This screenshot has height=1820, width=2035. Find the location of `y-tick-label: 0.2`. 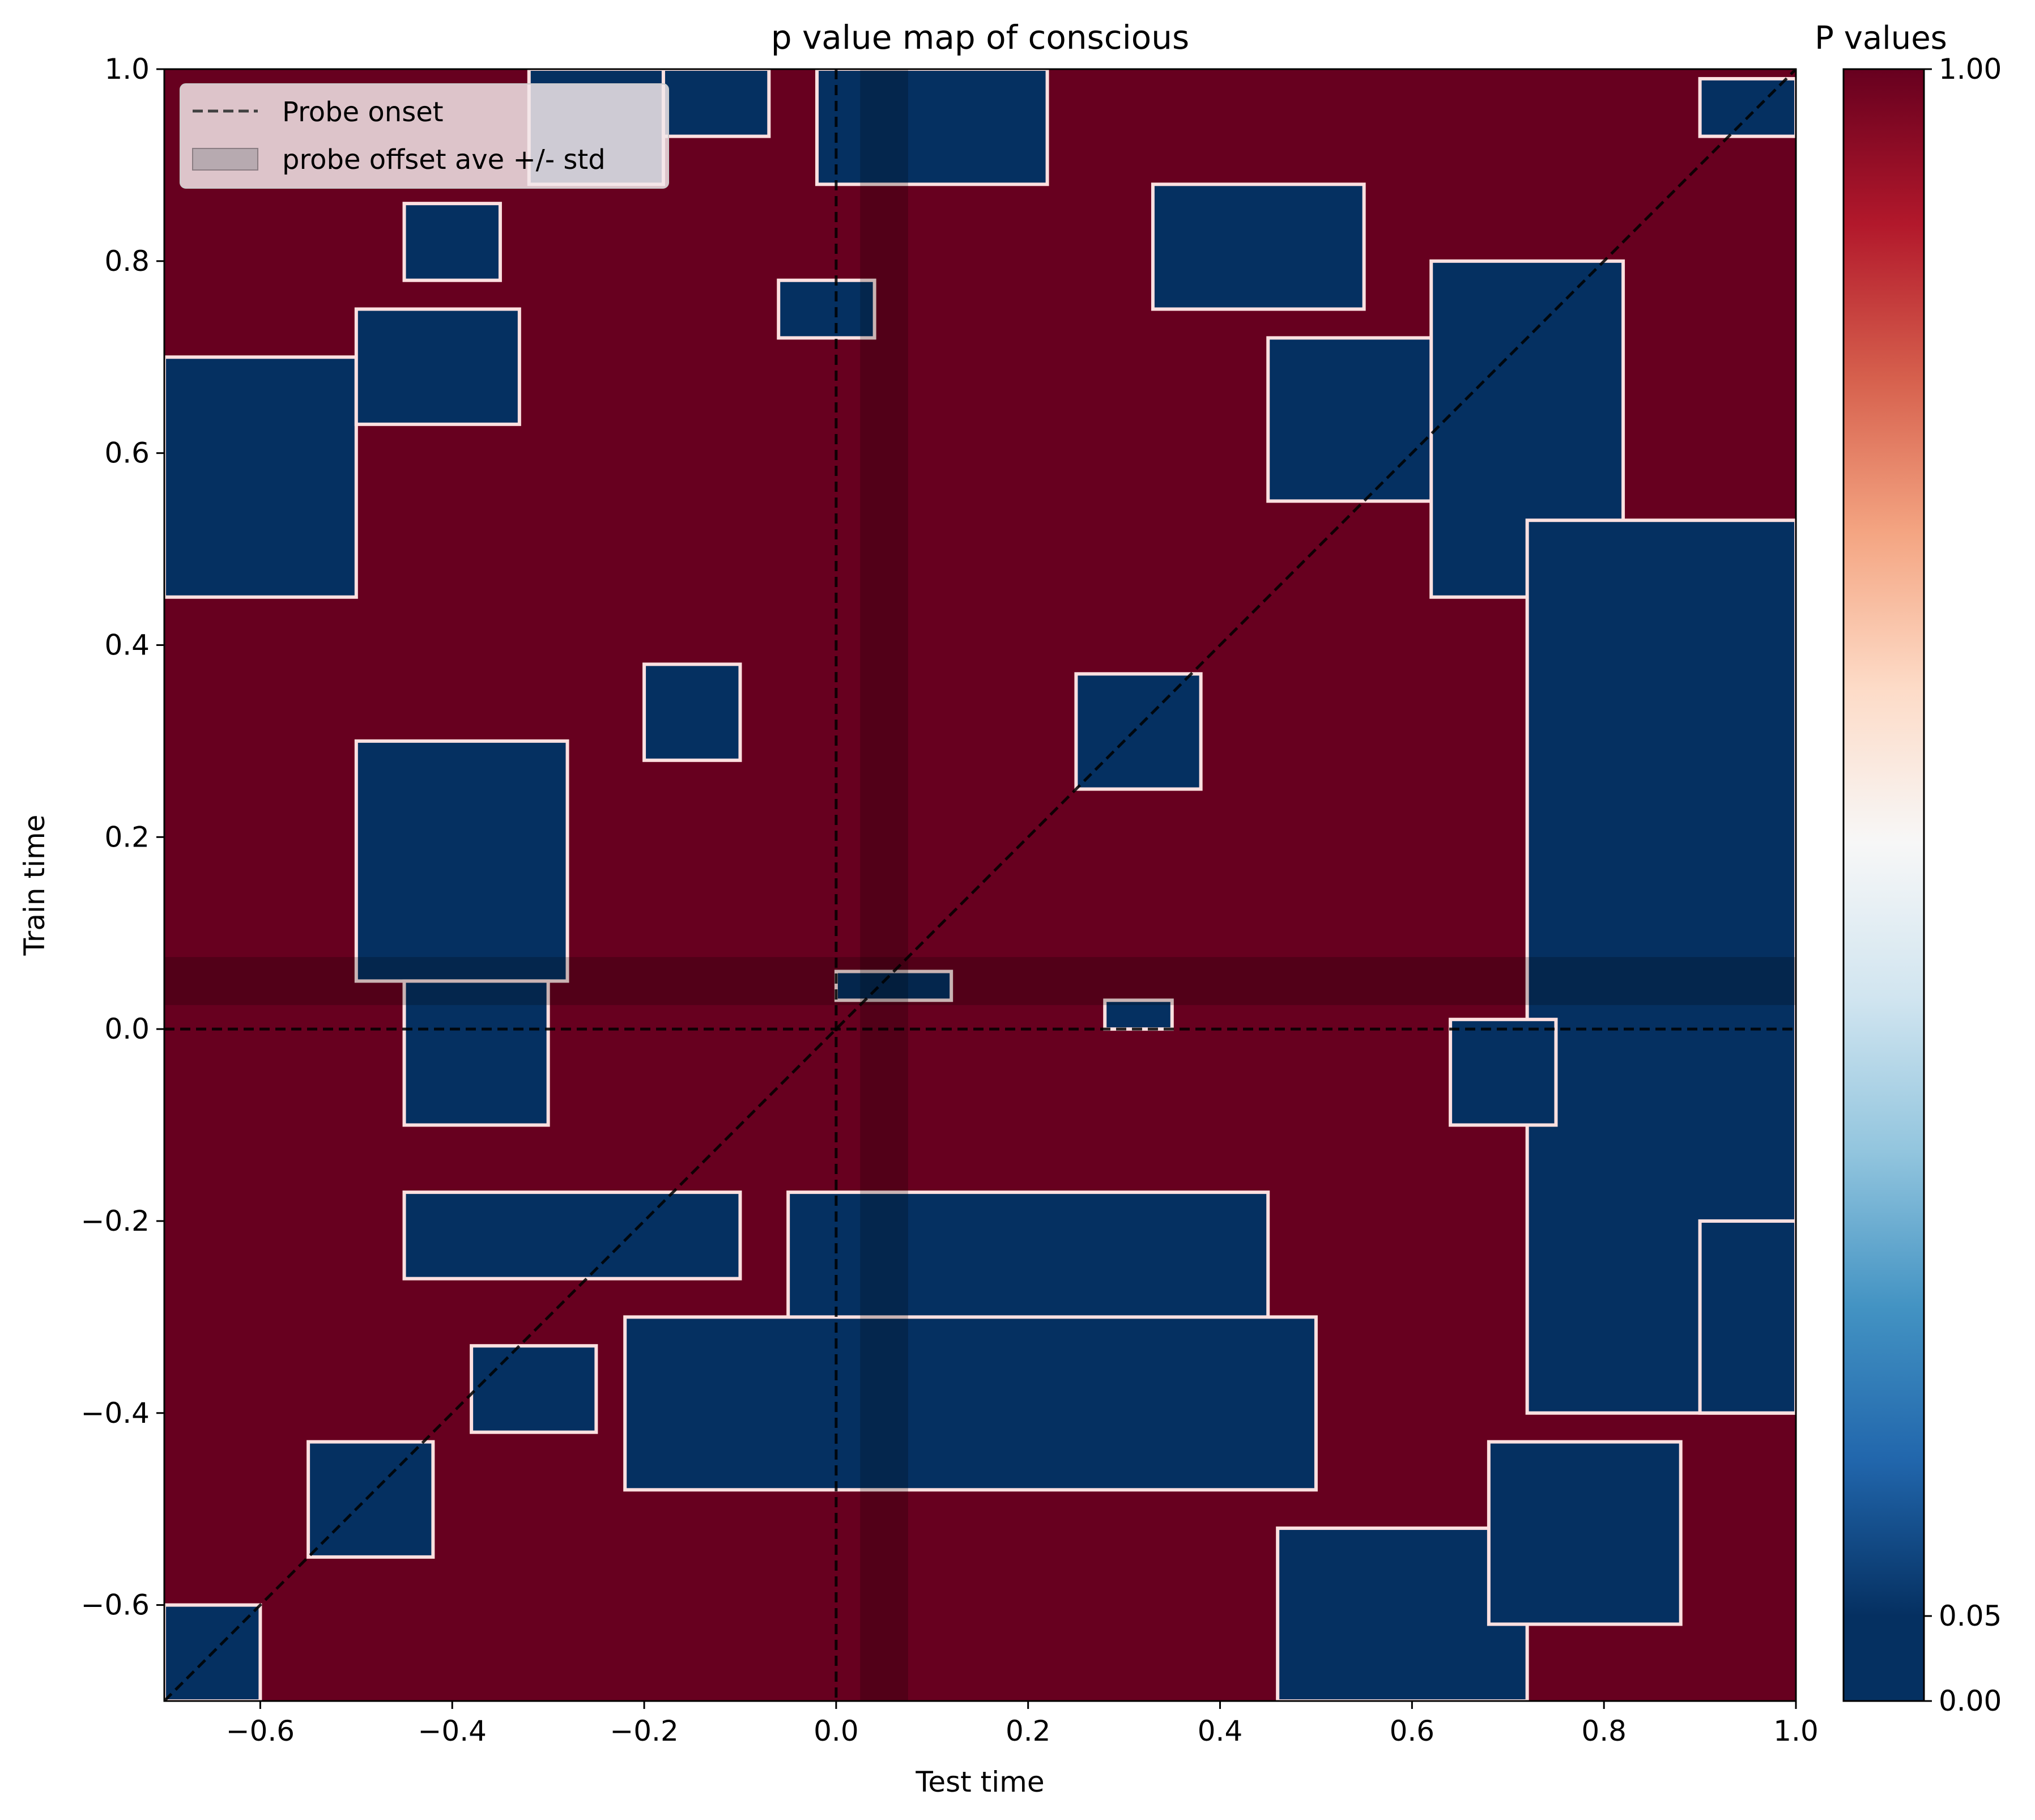

y-tick-label: 0.2 is located at coordinates (127, 836).